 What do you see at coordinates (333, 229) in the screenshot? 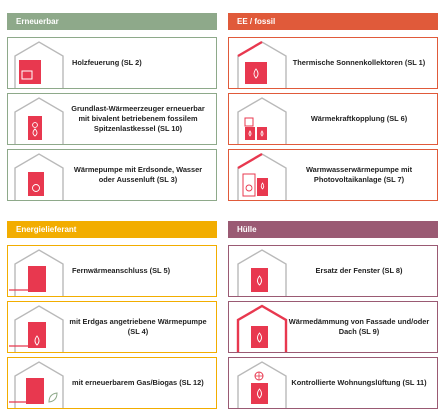
I see `section-header-huelle: Hülle` at bounding box center [333, 229].